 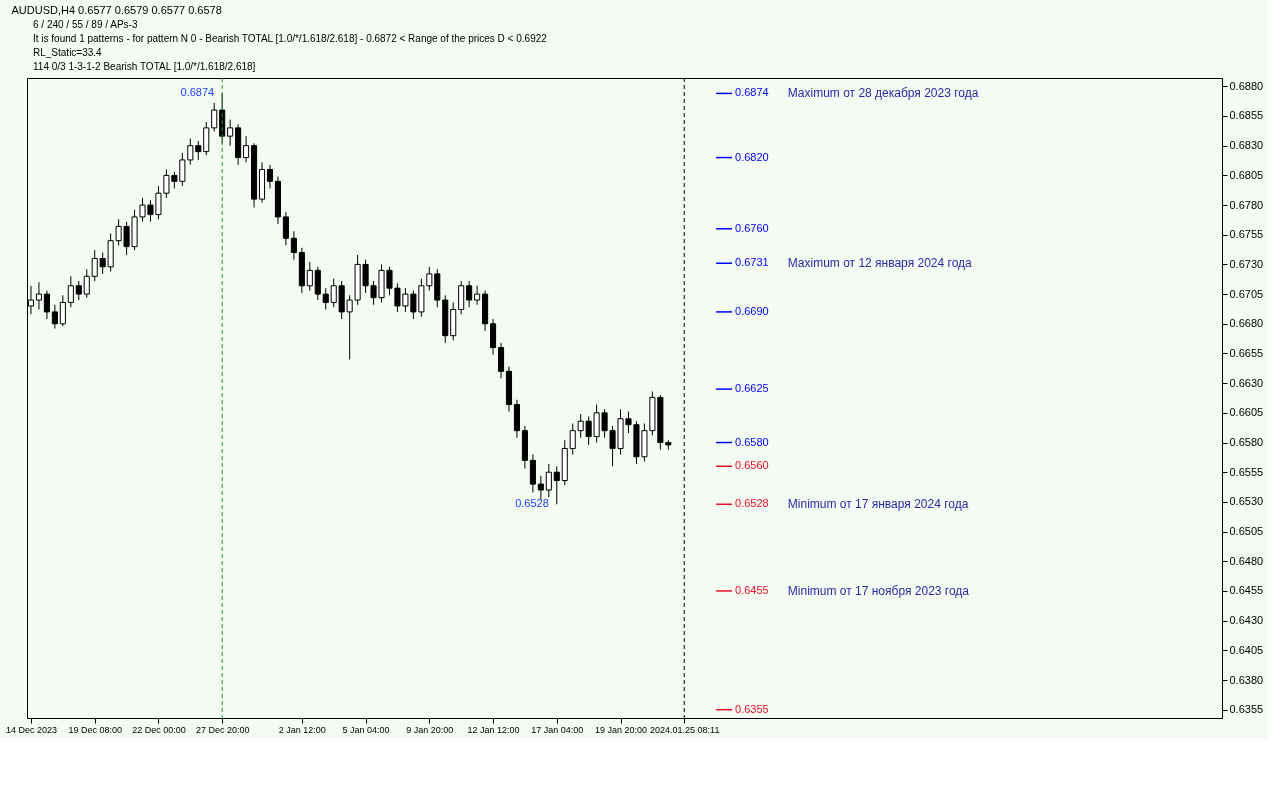 I want to click on ref-line-label: 0.6355, so click(x=752, y=708).